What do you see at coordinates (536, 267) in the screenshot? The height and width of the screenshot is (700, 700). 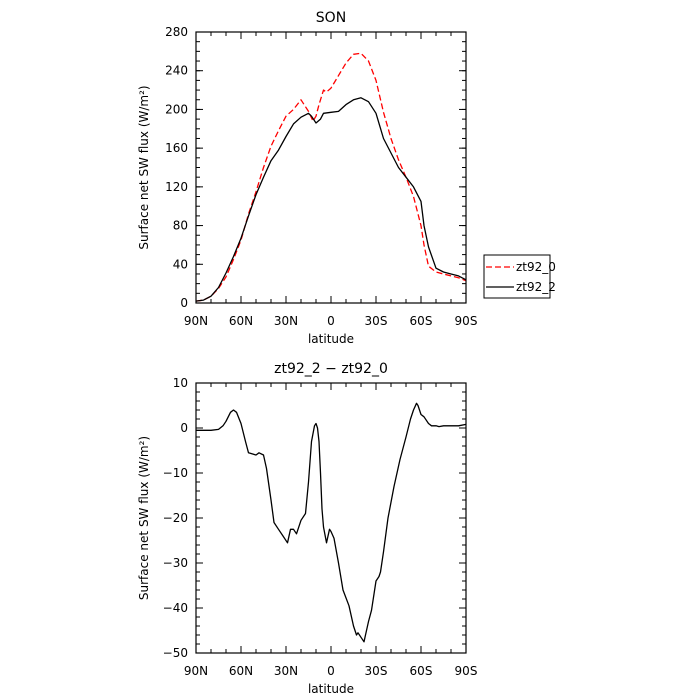 I see `legend-label: zt92_0` at bounding box center [536, 267].